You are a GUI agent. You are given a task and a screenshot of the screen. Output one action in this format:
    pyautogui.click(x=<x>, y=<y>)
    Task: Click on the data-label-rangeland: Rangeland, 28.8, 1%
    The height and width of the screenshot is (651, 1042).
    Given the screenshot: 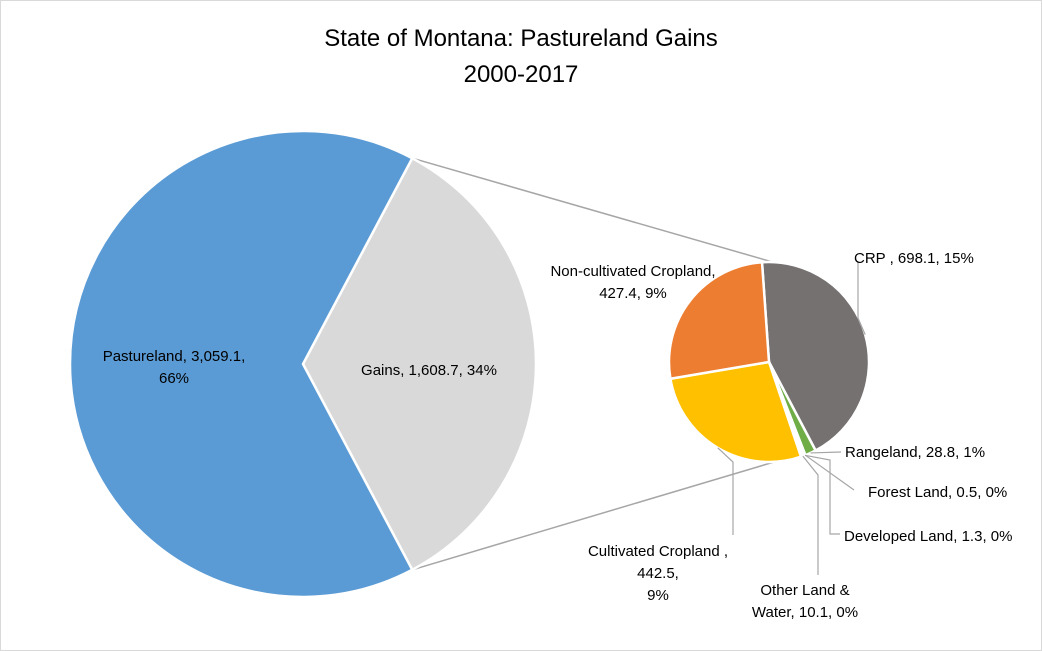 What is the action you would take?
    pyautogui.click(x=915, y=452)
    